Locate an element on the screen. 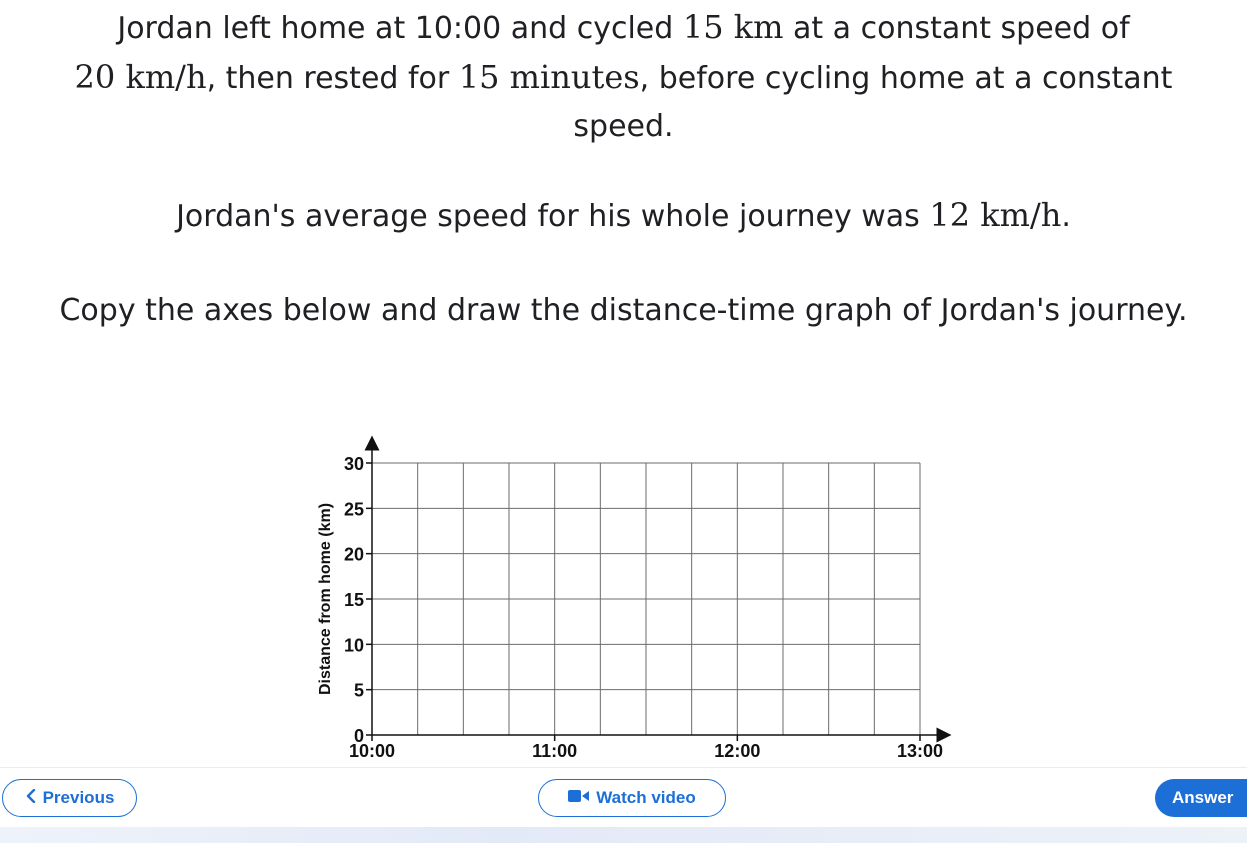  x-tick-label: 13:00 is located at coordinates (920, 751).